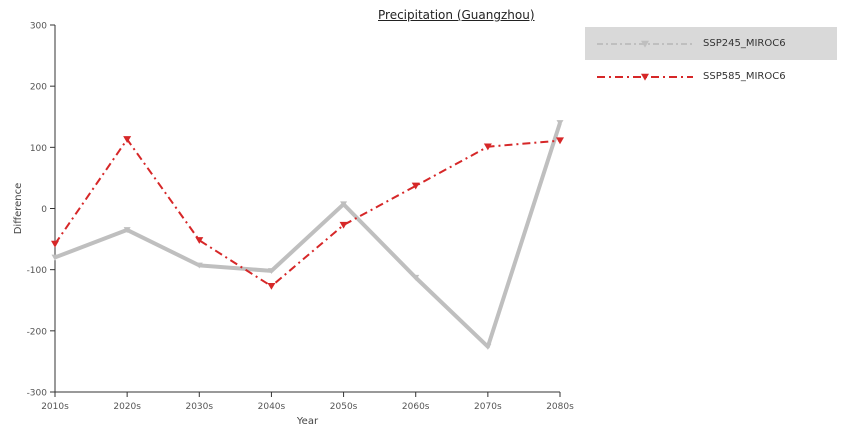 This screenshot has width=843, height=432. What do you see at coordinates (38, 88) in the screenshot?
I see `y-tick-label: 200` at bounding box center [38, 88].